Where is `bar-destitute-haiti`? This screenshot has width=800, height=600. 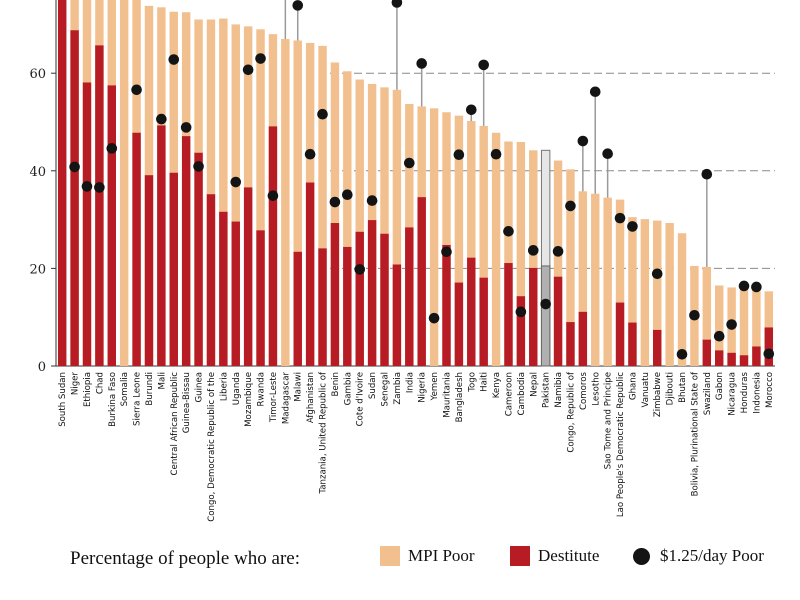
bar-destitute-haiti is located at coordinates (483, 321).